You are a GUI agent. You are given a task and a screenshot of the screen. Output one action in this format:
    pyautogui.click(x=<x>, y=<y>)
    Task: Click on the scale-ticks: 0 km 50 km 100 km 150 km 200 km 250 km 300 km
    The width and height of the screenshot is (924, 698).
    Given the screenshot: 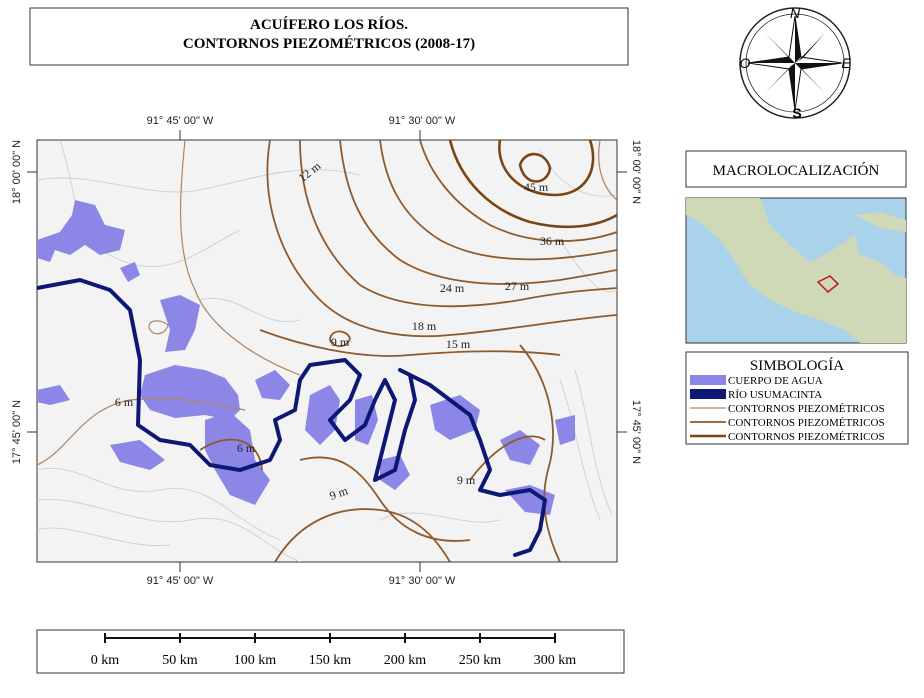 What is the action you would take?
    pyautogui.click(x=334, y=650)
    